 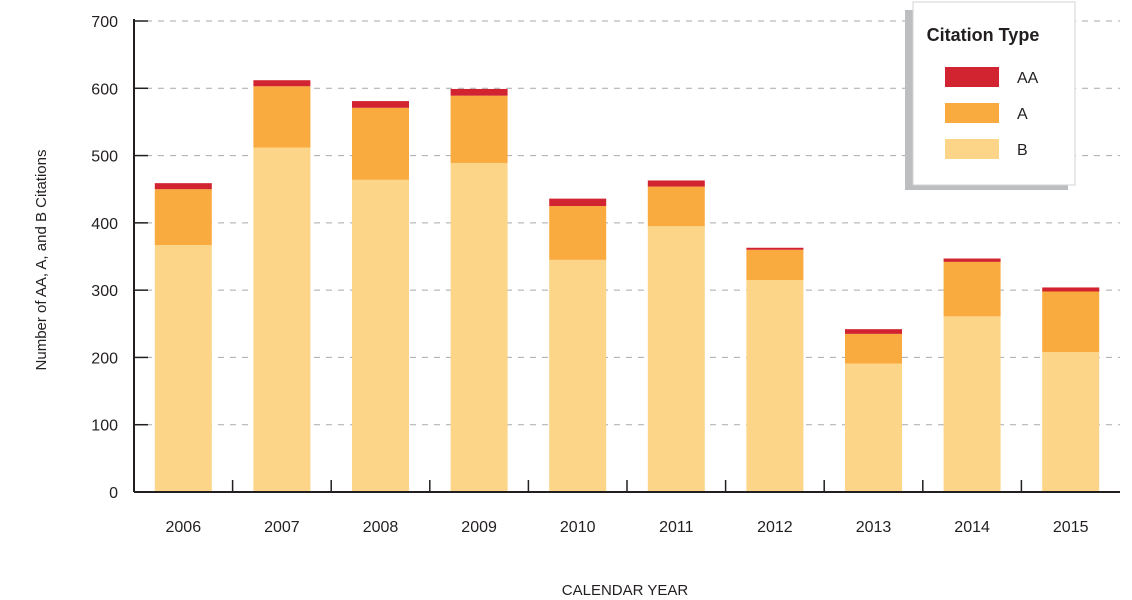 I want to click on bar-stack-2015, so click(x=1071, y=389).